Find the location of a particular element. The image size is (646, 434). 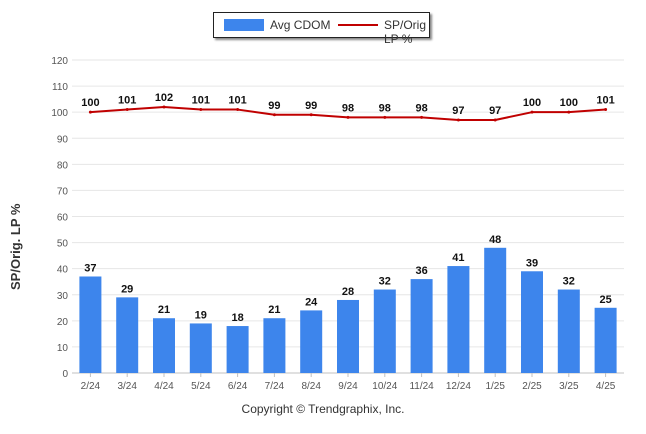

y-tick-label: 0 is located at coordinates (65, 374).